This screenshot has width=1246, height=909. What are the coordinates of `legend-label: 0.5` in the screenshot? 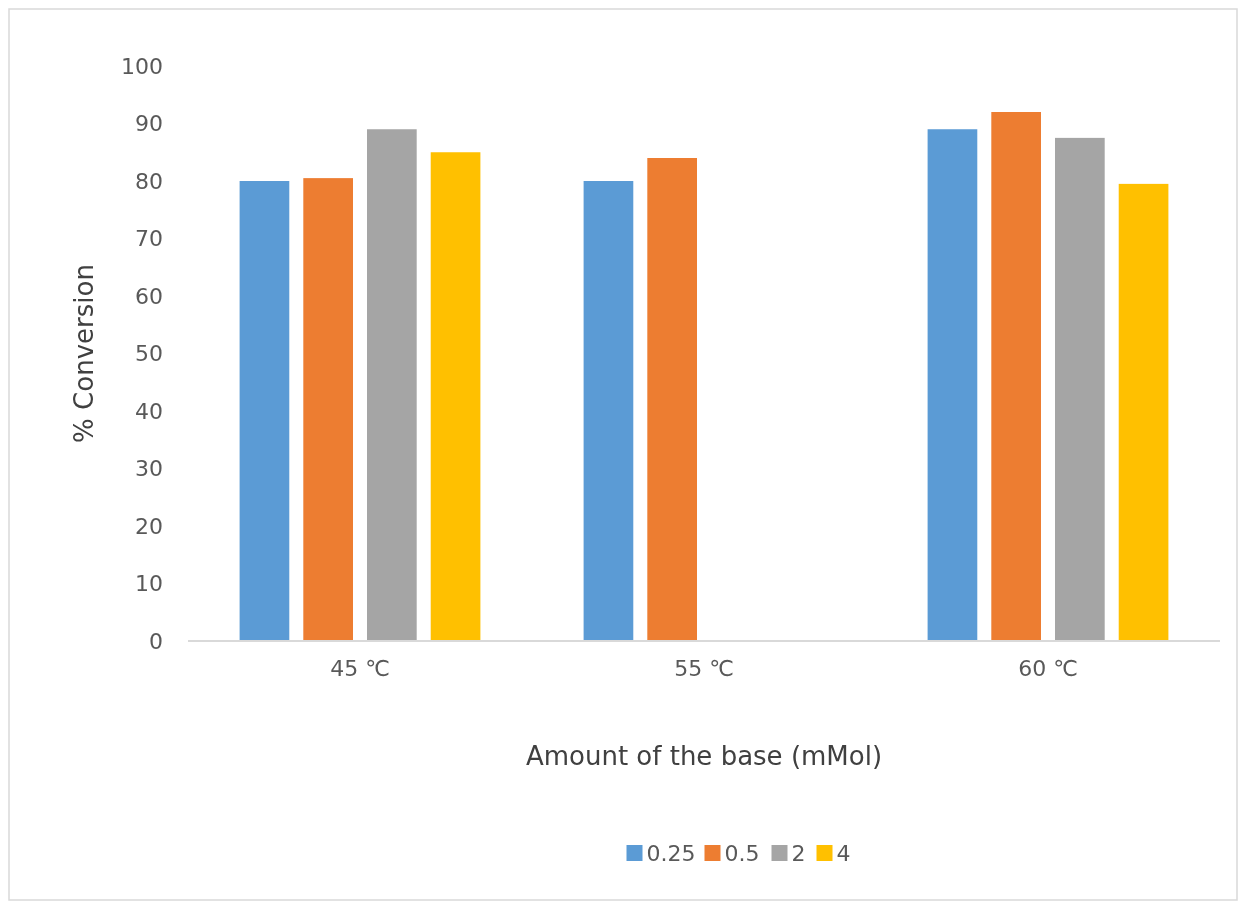 It's located at (742, 853).